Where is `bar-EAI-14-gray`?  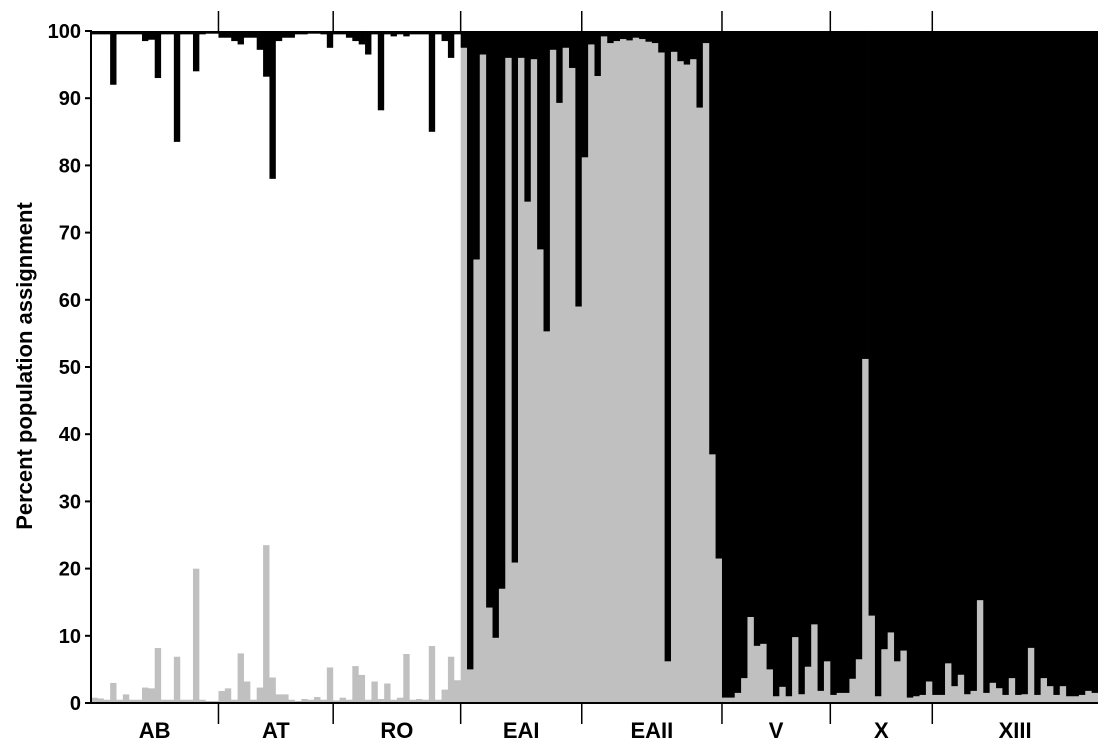
bar-EAI-14-gray is located at coordinates (547, 517).